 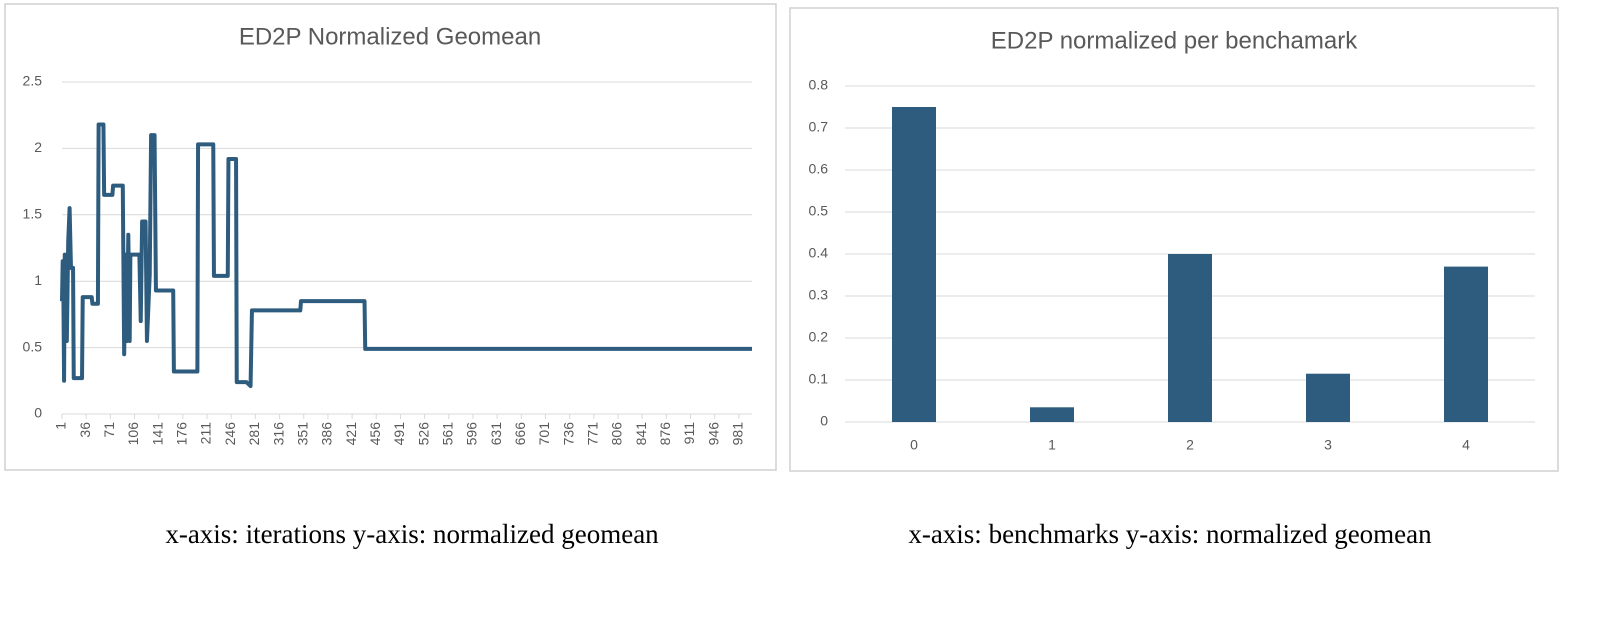 What do you see at coordinates (33, 81) in the screenshot?
I see `y-tick-label: 2.5` at bounding box center [33, 81].